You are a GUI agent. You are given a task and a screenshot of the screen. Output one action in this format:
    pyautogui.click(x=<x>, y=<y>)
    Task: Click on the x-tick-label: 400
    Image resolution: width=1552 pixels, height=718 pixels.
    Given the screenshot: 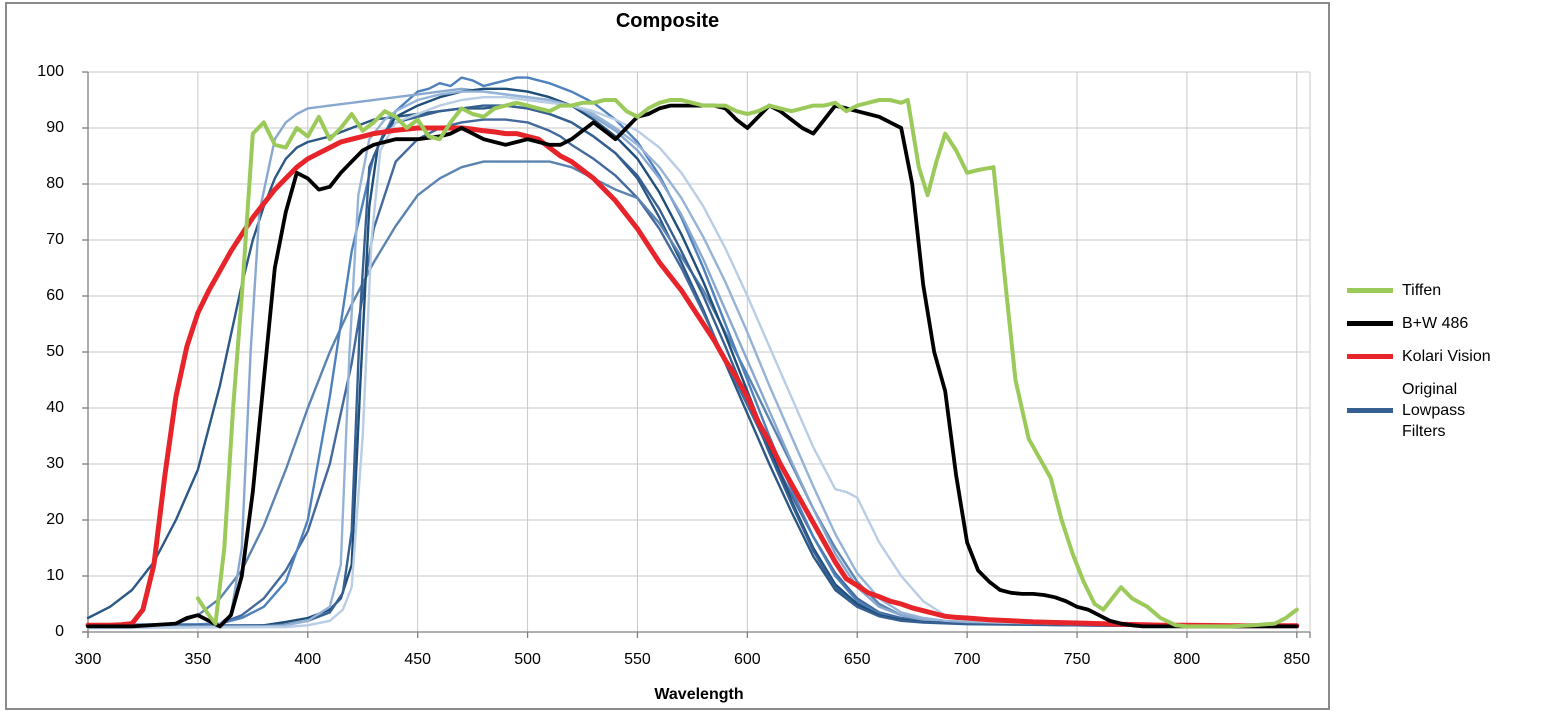 What is the action you would take?
    pyautogui.click(x=308, y=659)
    